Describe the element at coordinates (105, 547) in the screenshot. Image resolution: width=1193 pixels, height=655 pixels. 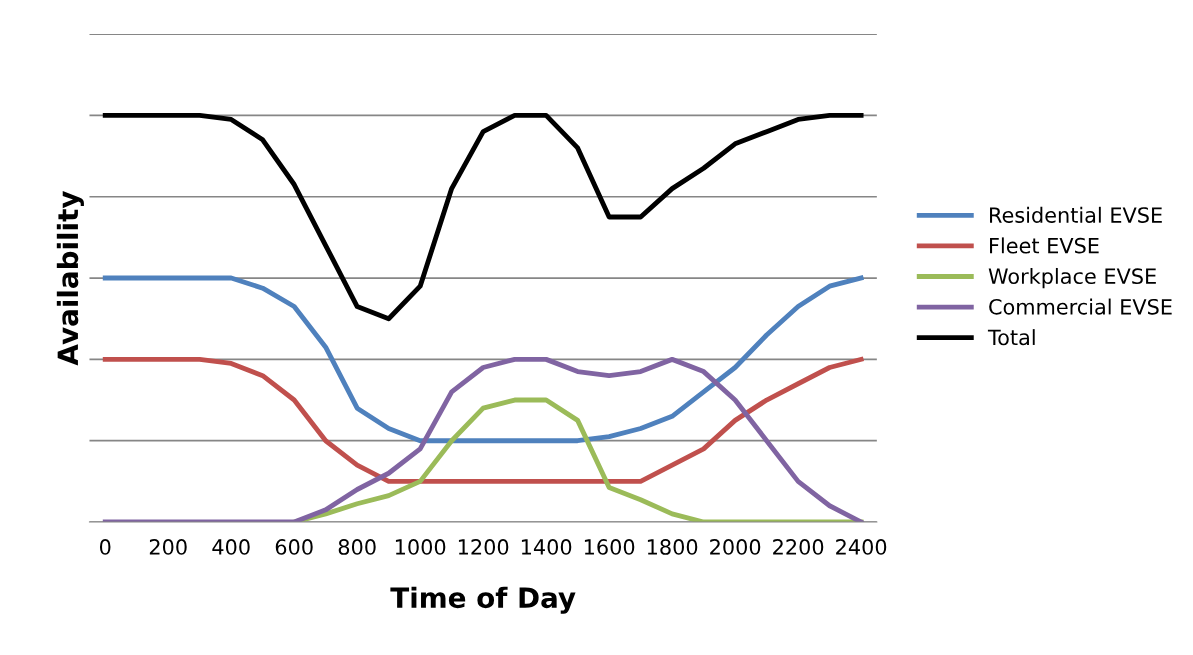
I see `x-tick-label: 0` at that location.